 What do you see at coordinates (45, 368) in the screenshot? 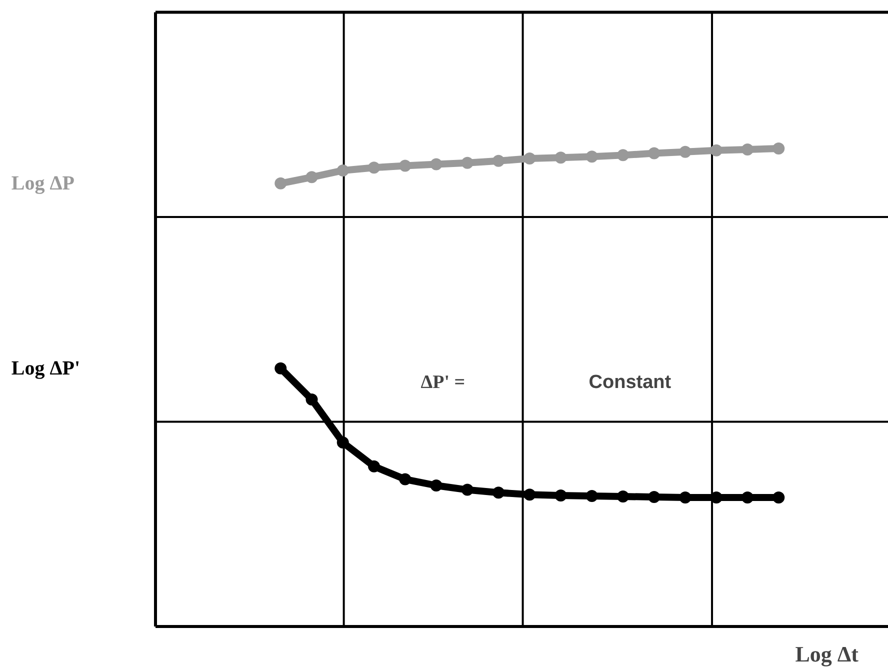
I see `text: Log ΔP'` at bounding box center [45, 368].